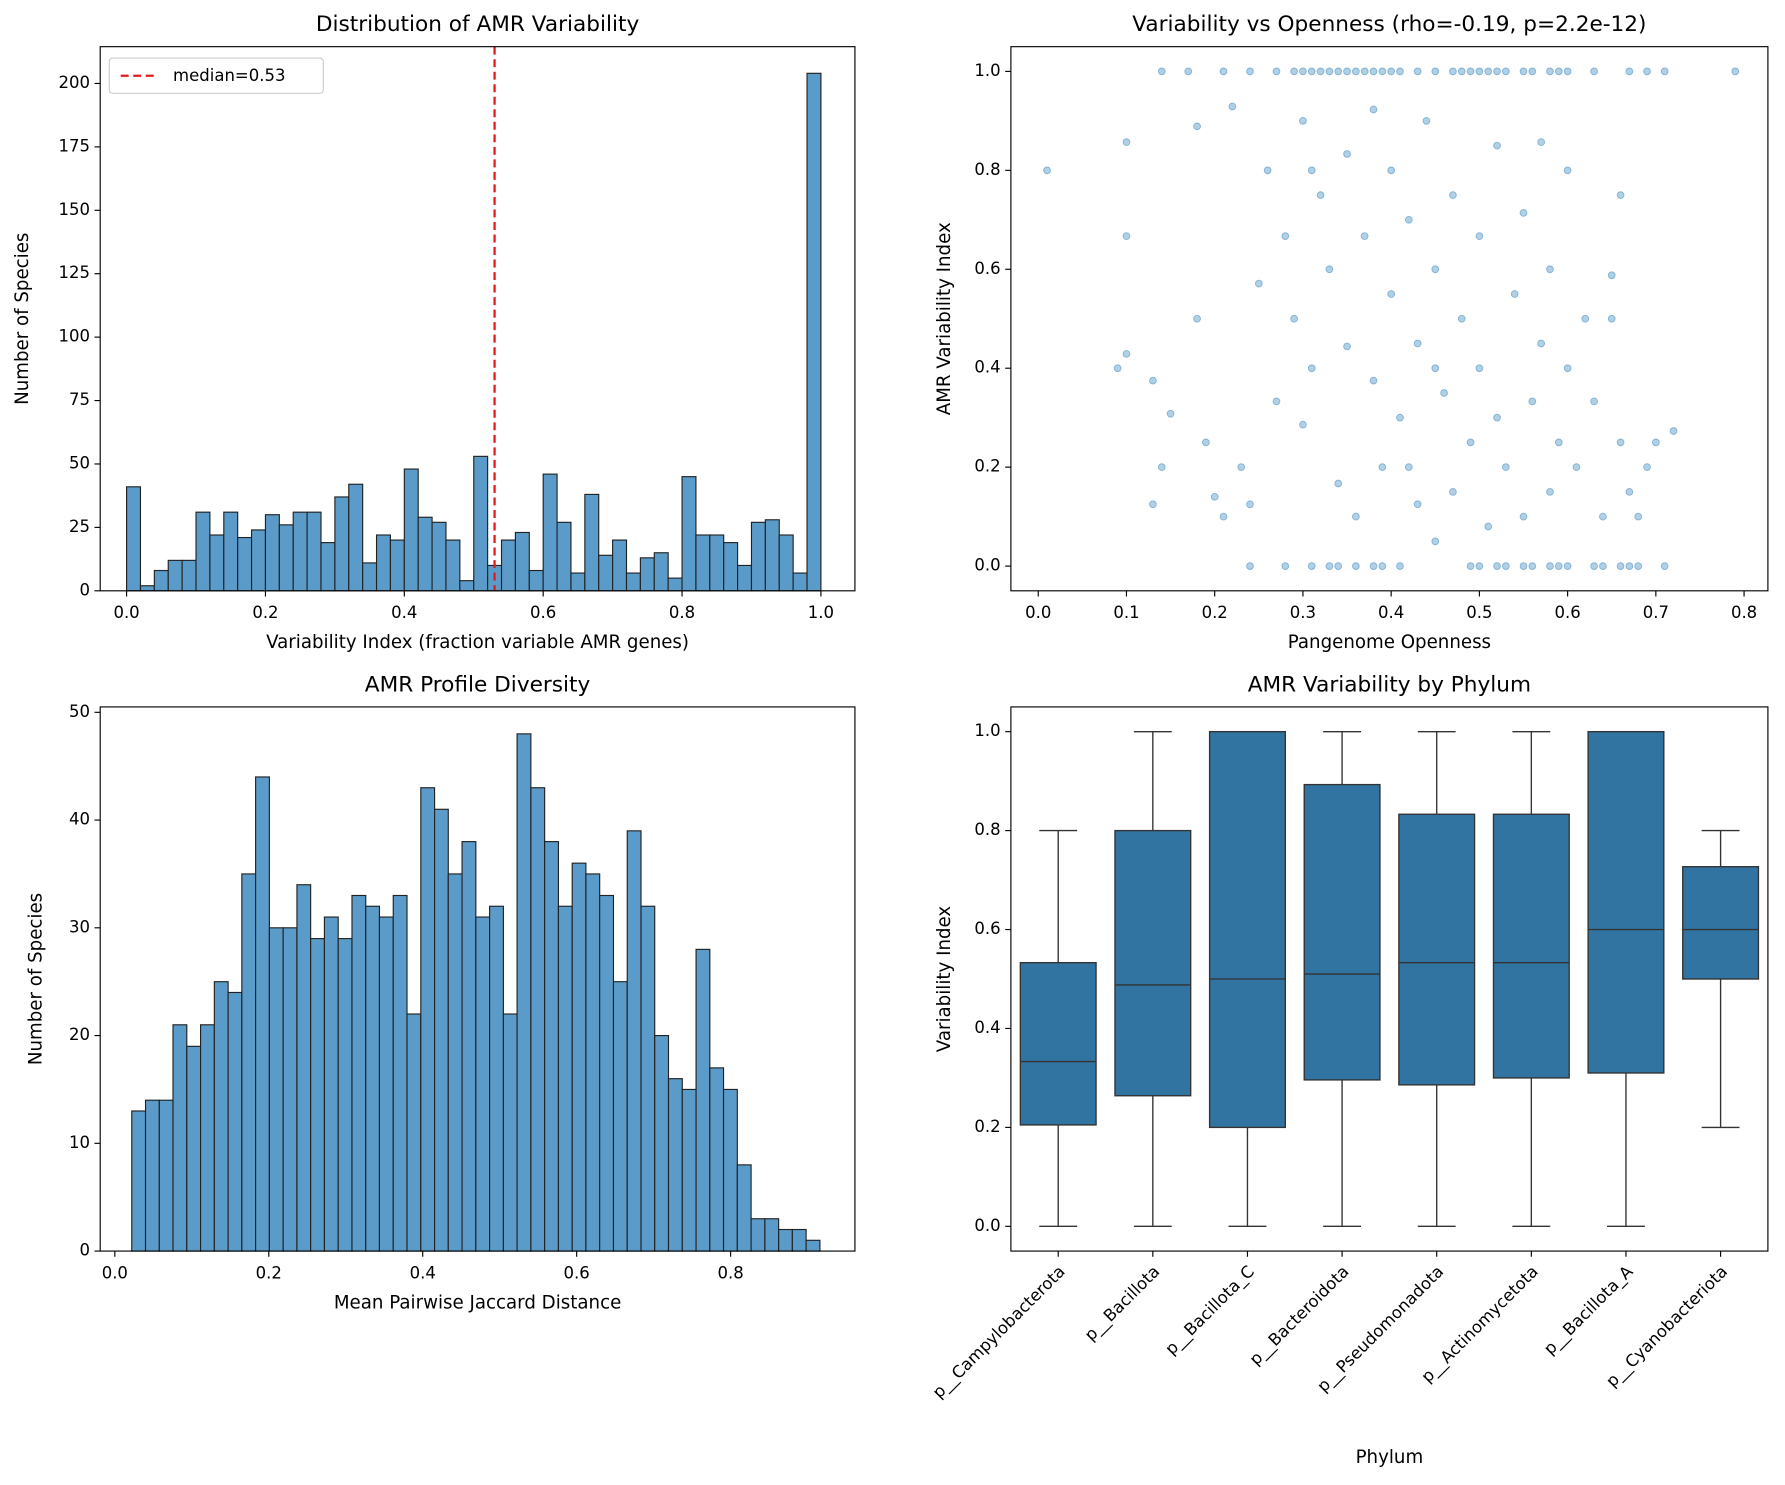 The height and width of the screenshot is (1485, 1785). Describe the element at coordinates (79, 399) in the screenshot. I see `y-tick-label: 75` at that location.